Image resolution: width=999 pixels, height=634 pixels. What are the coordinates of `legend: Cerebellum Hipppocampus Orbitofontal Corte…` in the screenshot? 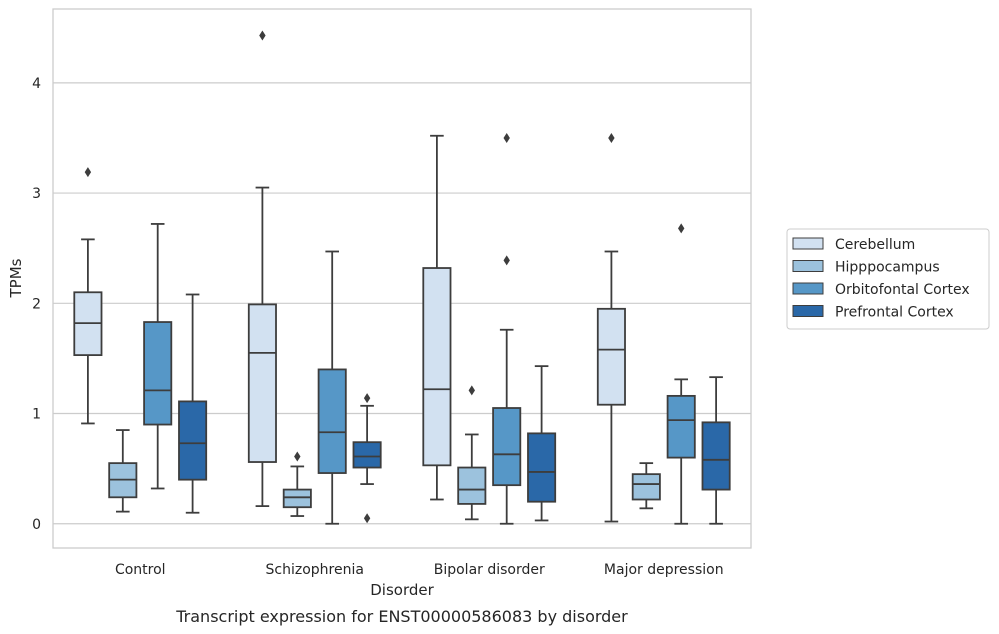 It's located at (888, 279).